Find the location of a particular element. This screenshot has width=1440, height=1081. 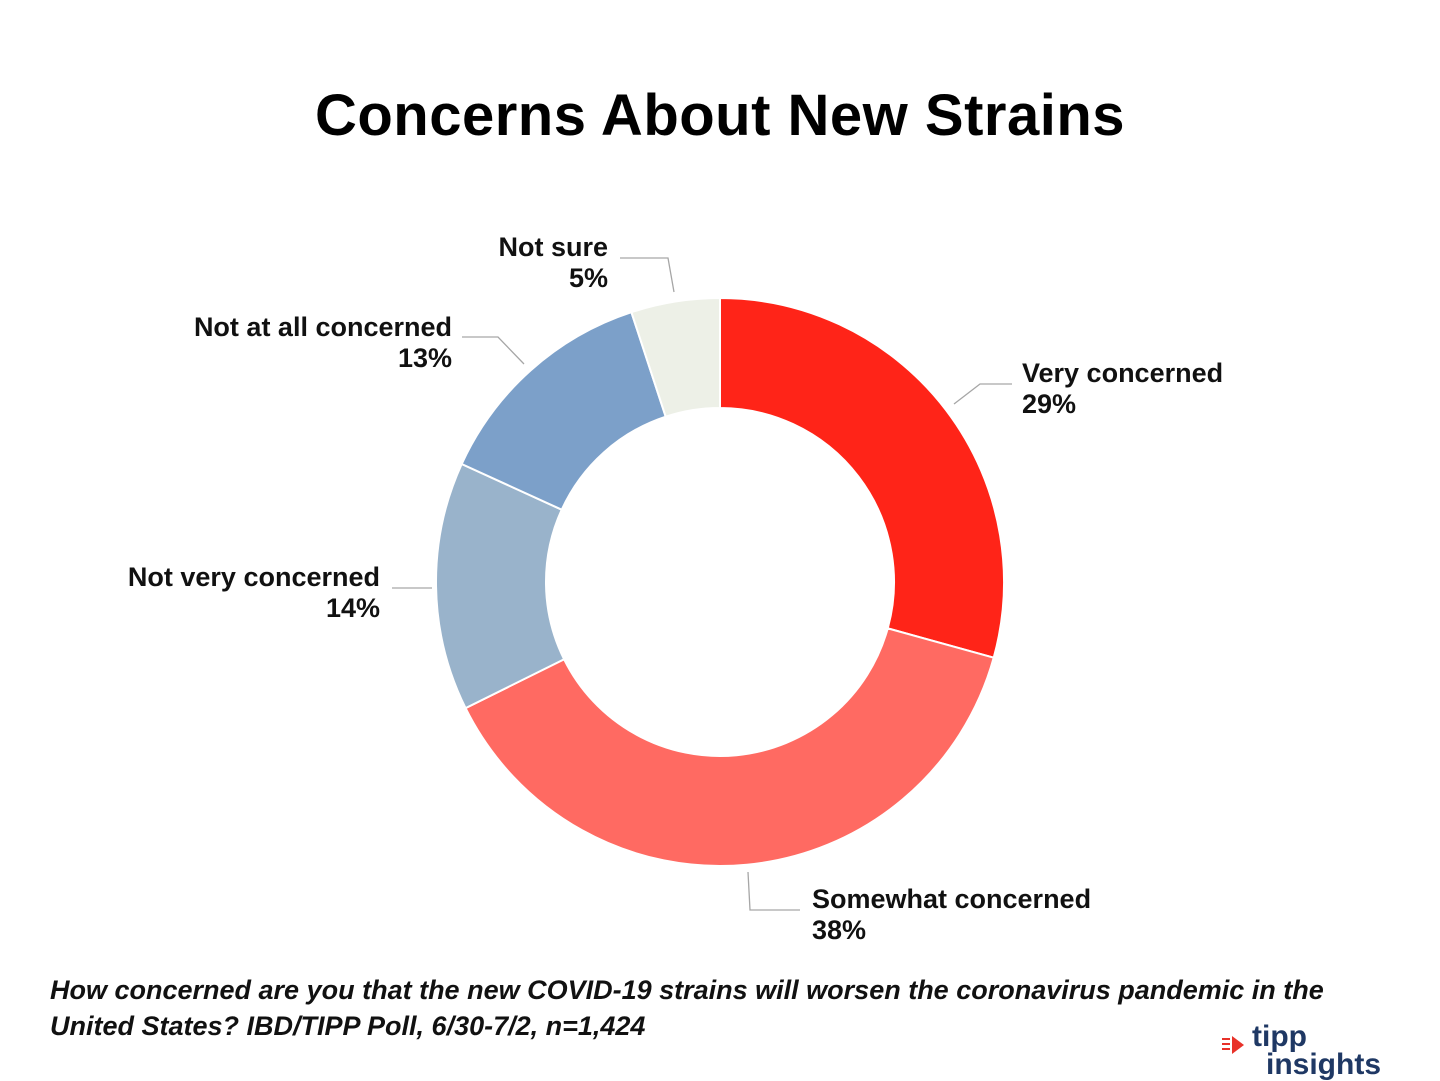

donut-slice-very-concerned is located at coordinates (862, 477).